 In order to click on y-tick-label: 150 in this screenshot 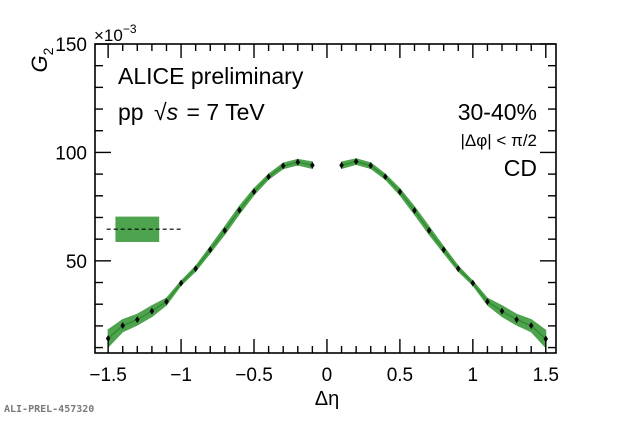, I will do `click(71, 45)`.